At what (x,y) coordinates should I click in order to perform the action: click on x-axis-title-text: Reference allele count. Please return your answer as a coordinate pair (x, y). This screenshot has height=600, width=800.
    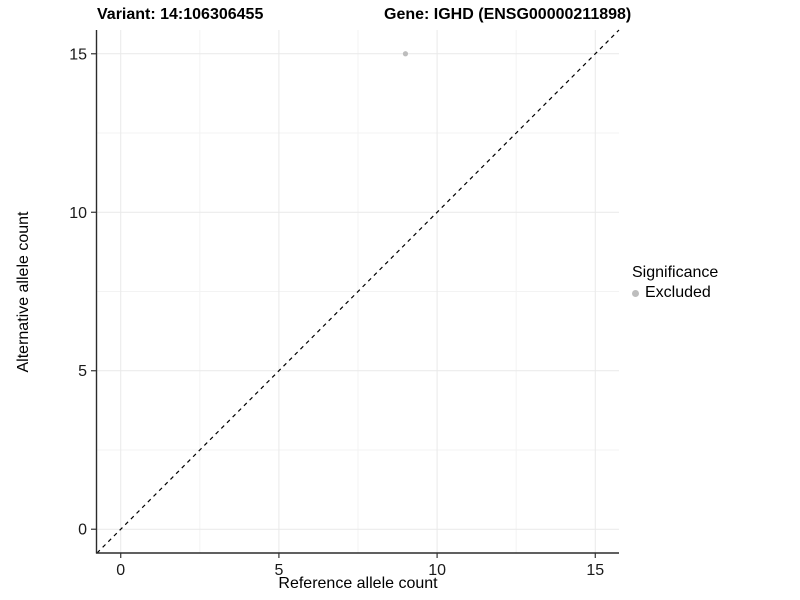
    Looking at the image, I should click on (358, 583).